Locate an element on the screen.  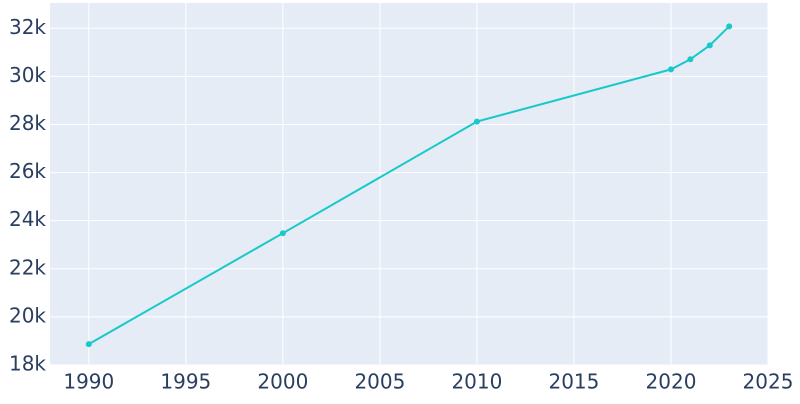
y-tick-label: 24k is located at coordinates (27, 219).